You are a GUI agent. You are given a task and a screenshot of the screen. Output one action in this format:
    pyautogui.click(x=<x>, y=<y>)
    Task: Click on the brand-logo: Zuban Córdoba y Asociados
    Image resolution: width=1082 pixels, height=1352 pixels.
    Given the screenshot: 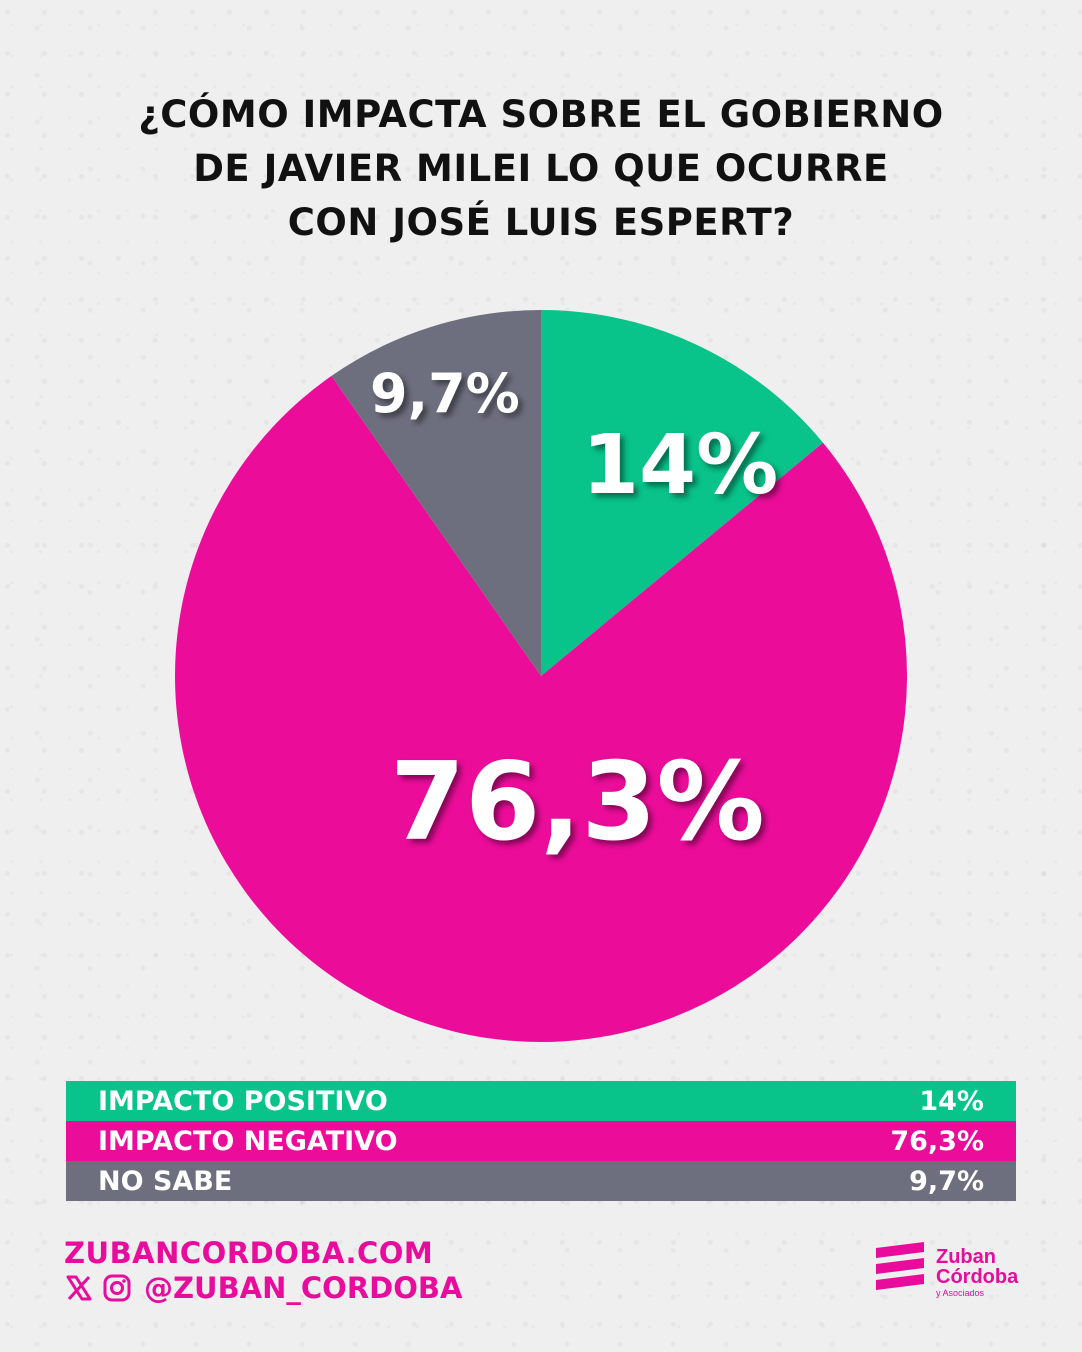 What is the action you would take?
    pyautogui.click(x=945, y=1272)
    